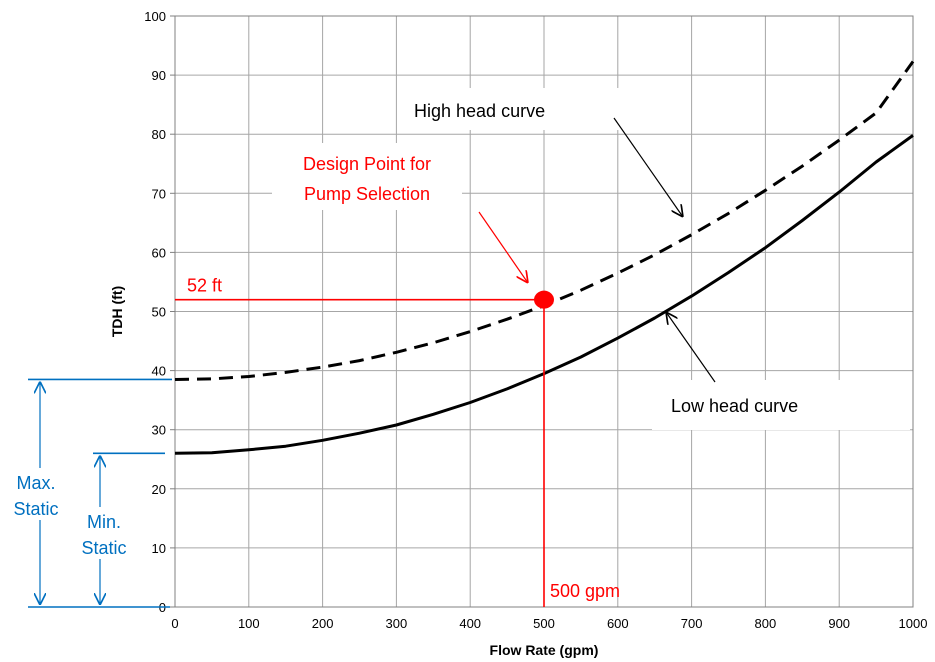 Image resolution: width=935 pixels, height=662 pixels. Describe the element at coordinates (585, 591) in the screenshot. I see `design-flow-label: 500 gpm` at that location.